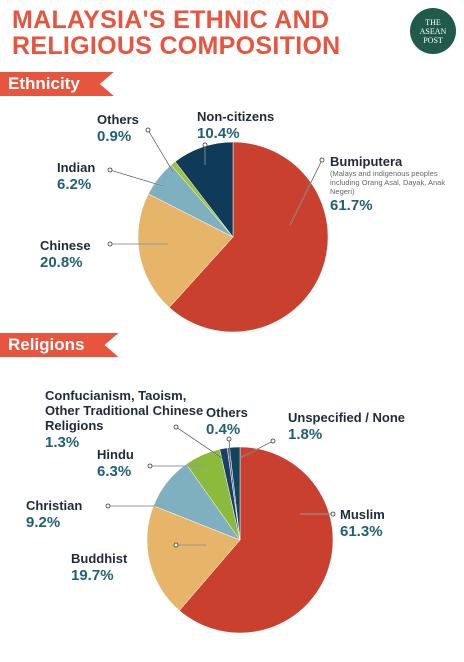 The width and height of the screenshot is (464, 662). What do you see at coordinates (362, 514) in the screenshot?
I see `category-name: Muslim` at bounding box center [362, 514].